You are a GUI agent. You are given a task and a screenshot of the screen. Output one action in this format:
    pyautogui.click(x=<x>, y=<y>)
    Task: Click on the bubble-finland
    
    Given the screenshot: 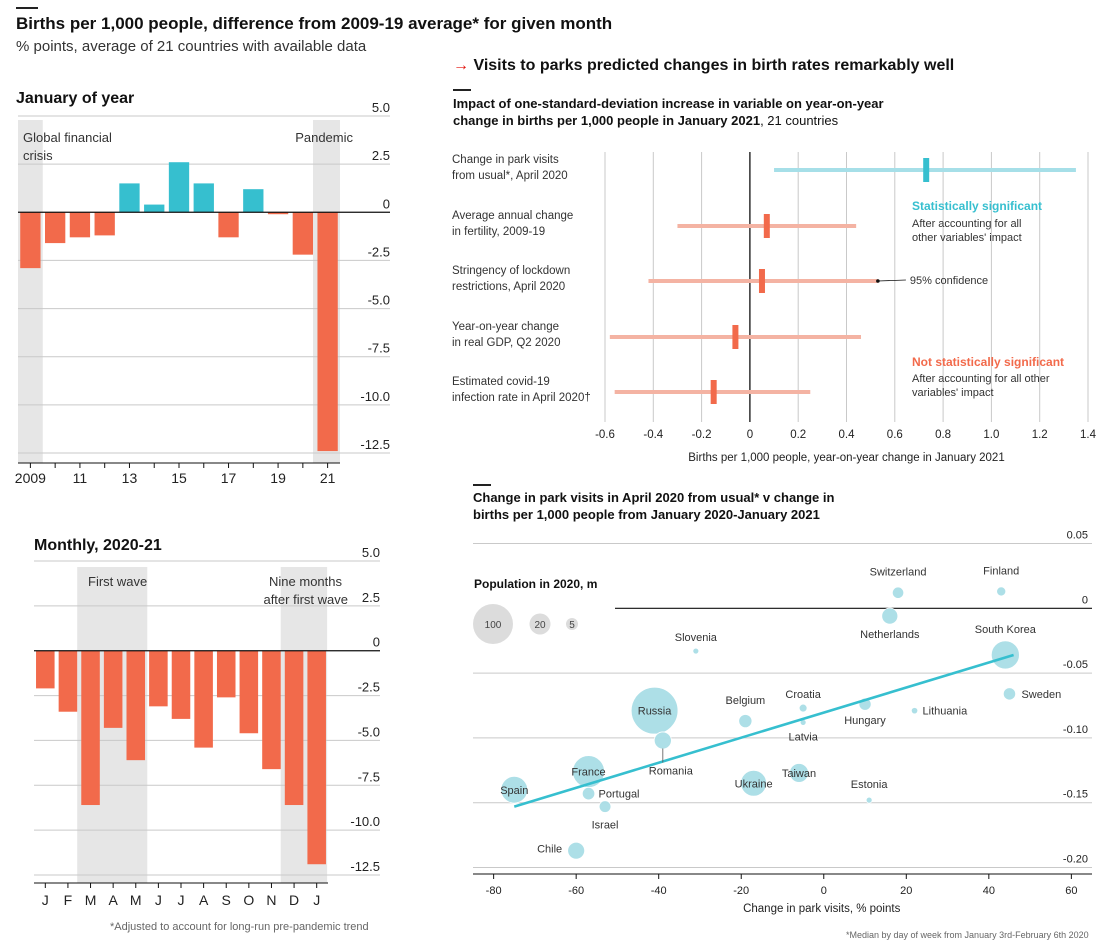 What is the action you would take?
    pyautogui.click(x=1001, y=591)
    